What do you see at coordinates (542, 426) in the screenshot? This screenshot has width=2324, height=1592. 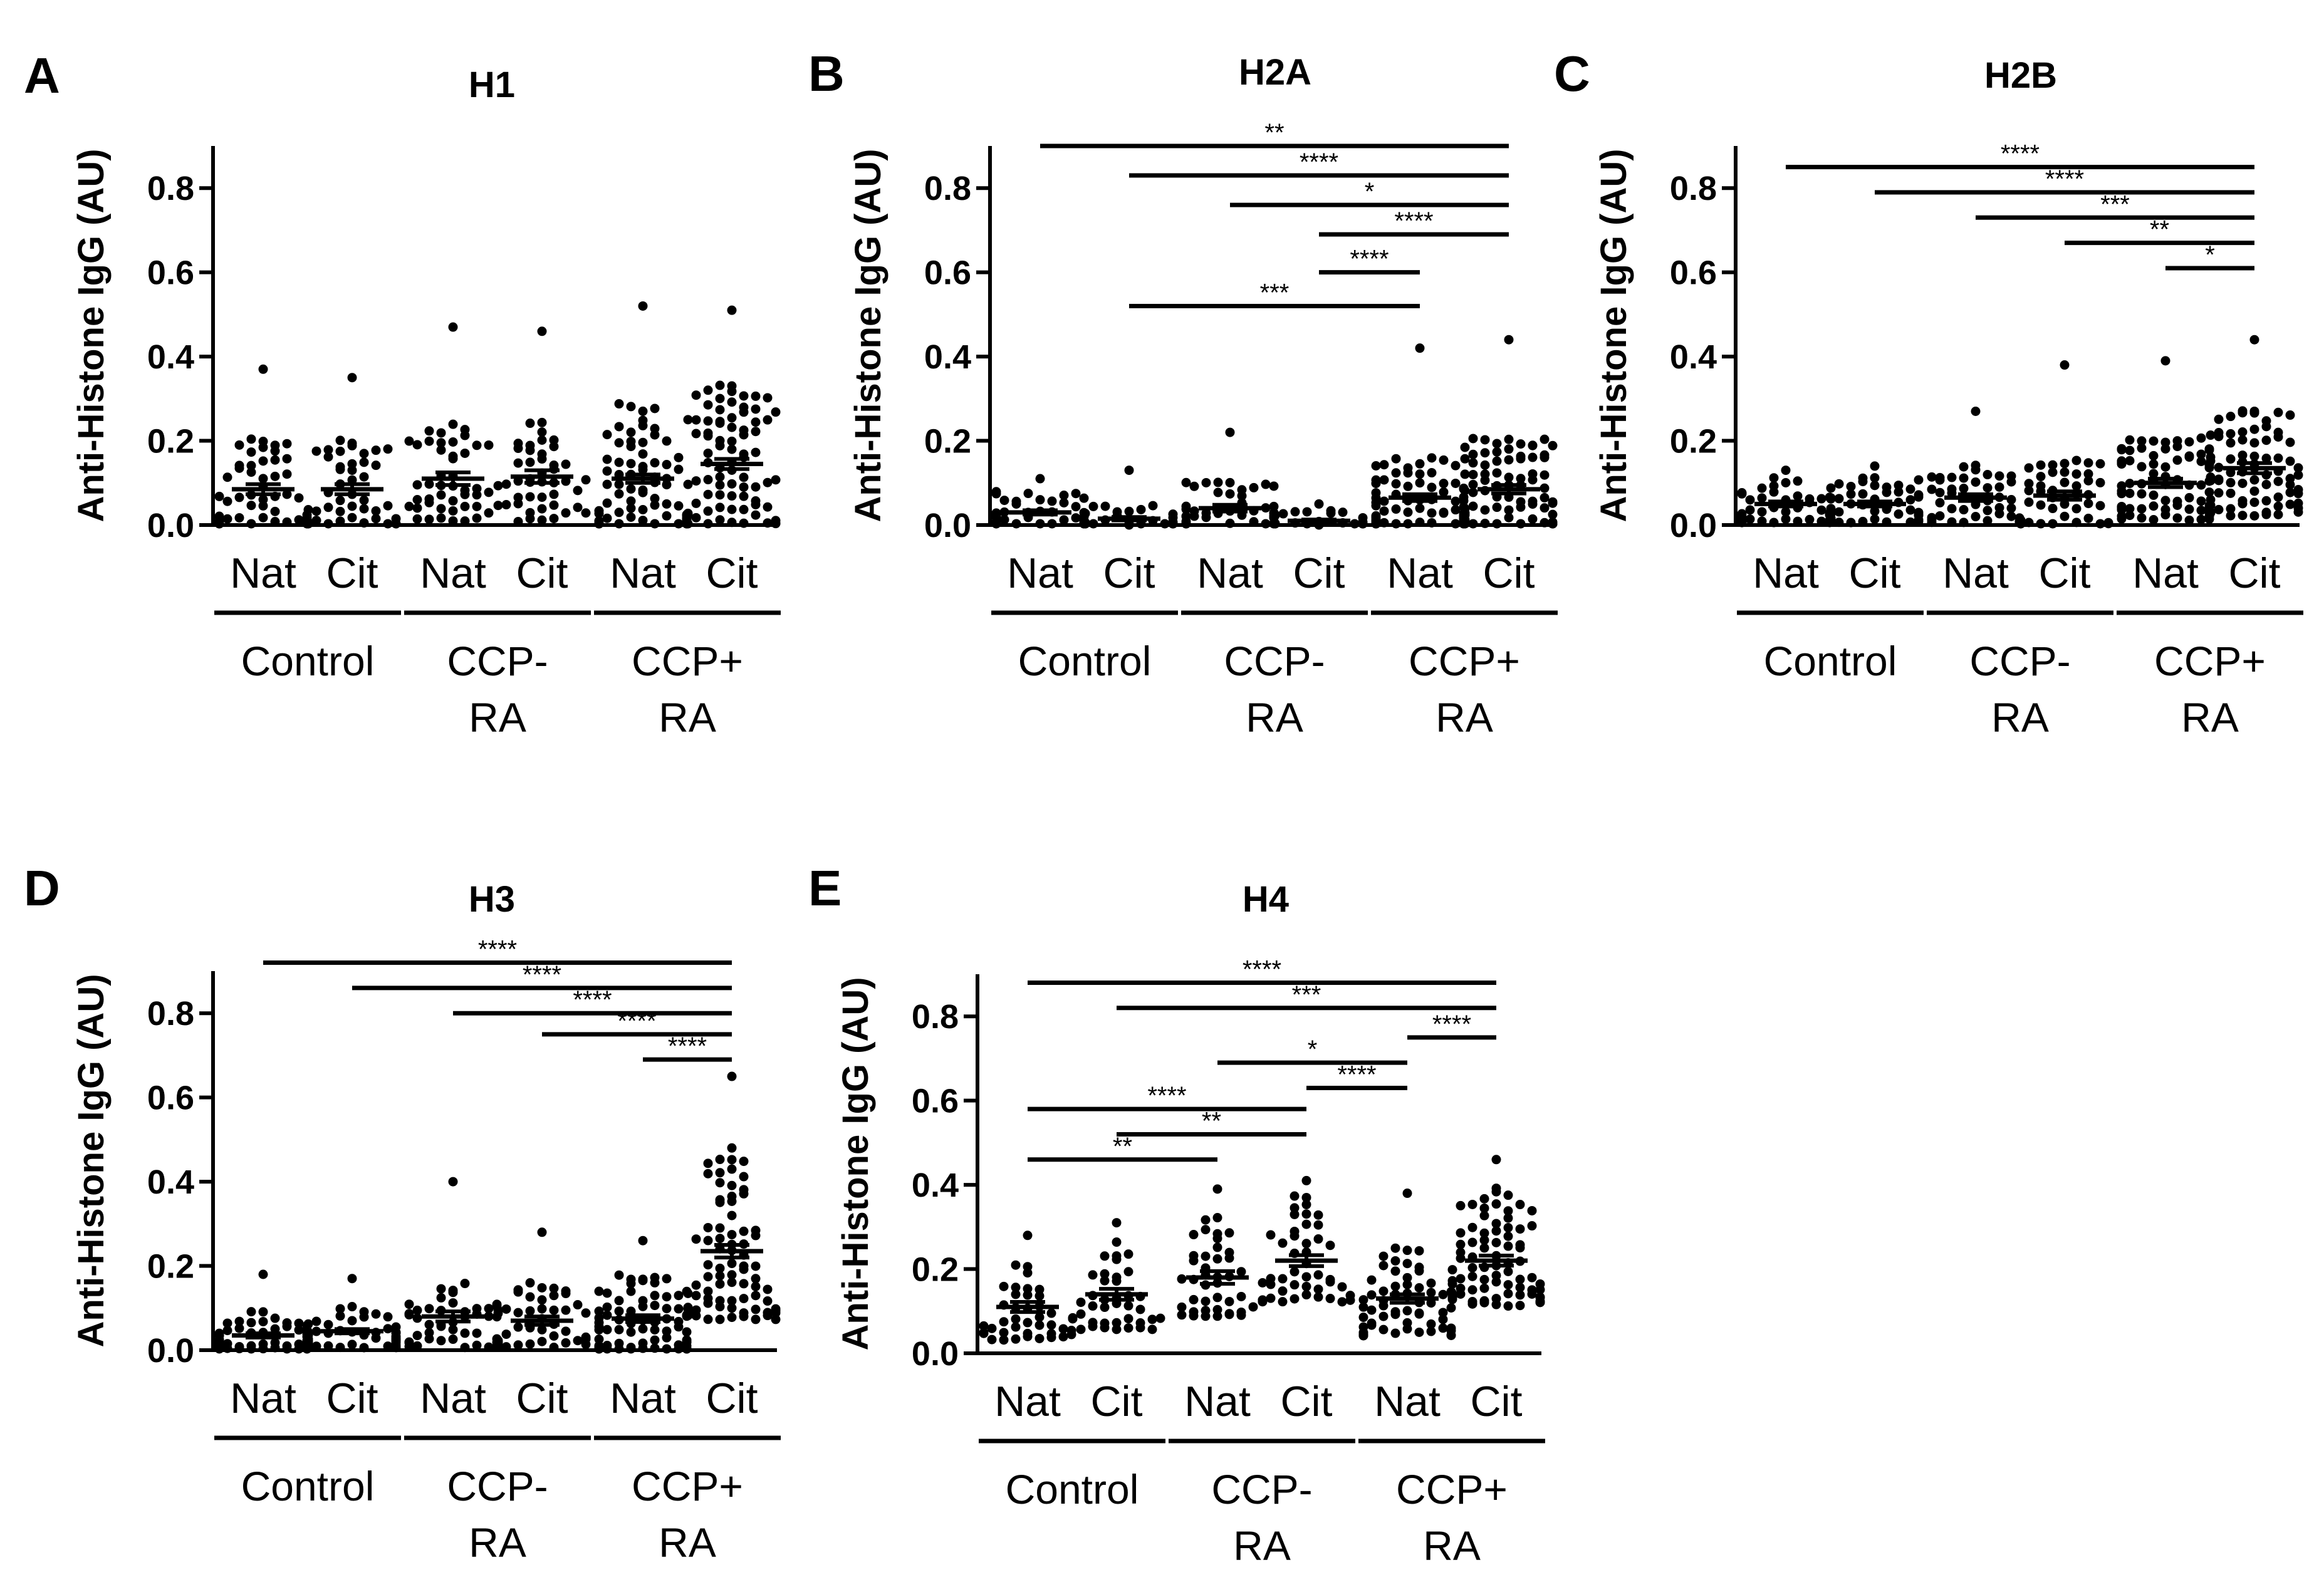 I see `series-points` at bounding box center [542, 426].